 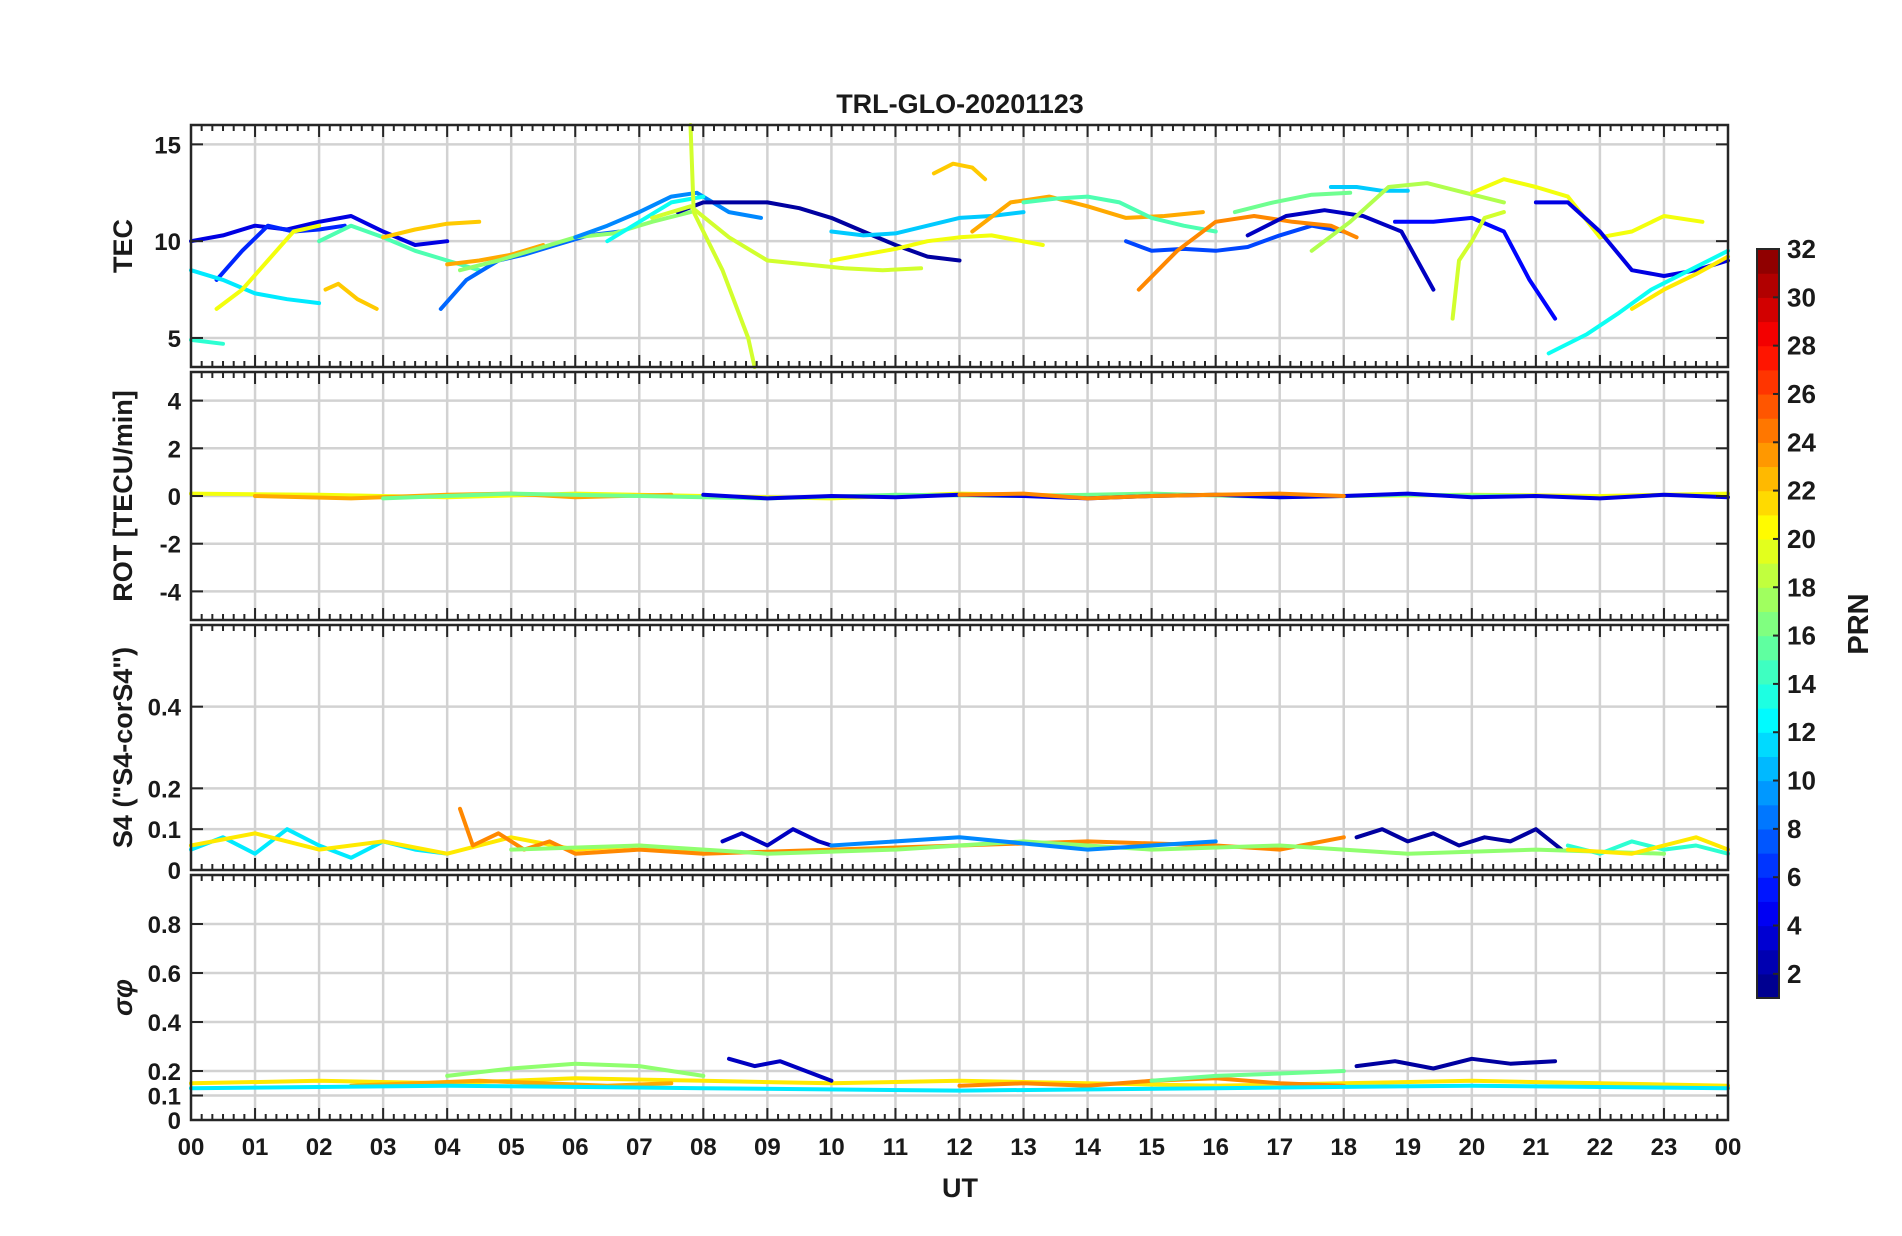 What do you see at coordinates (960, 1188) in the screenshot?
I see `x-axis-label: UT` at bounding box center [960, 1188].